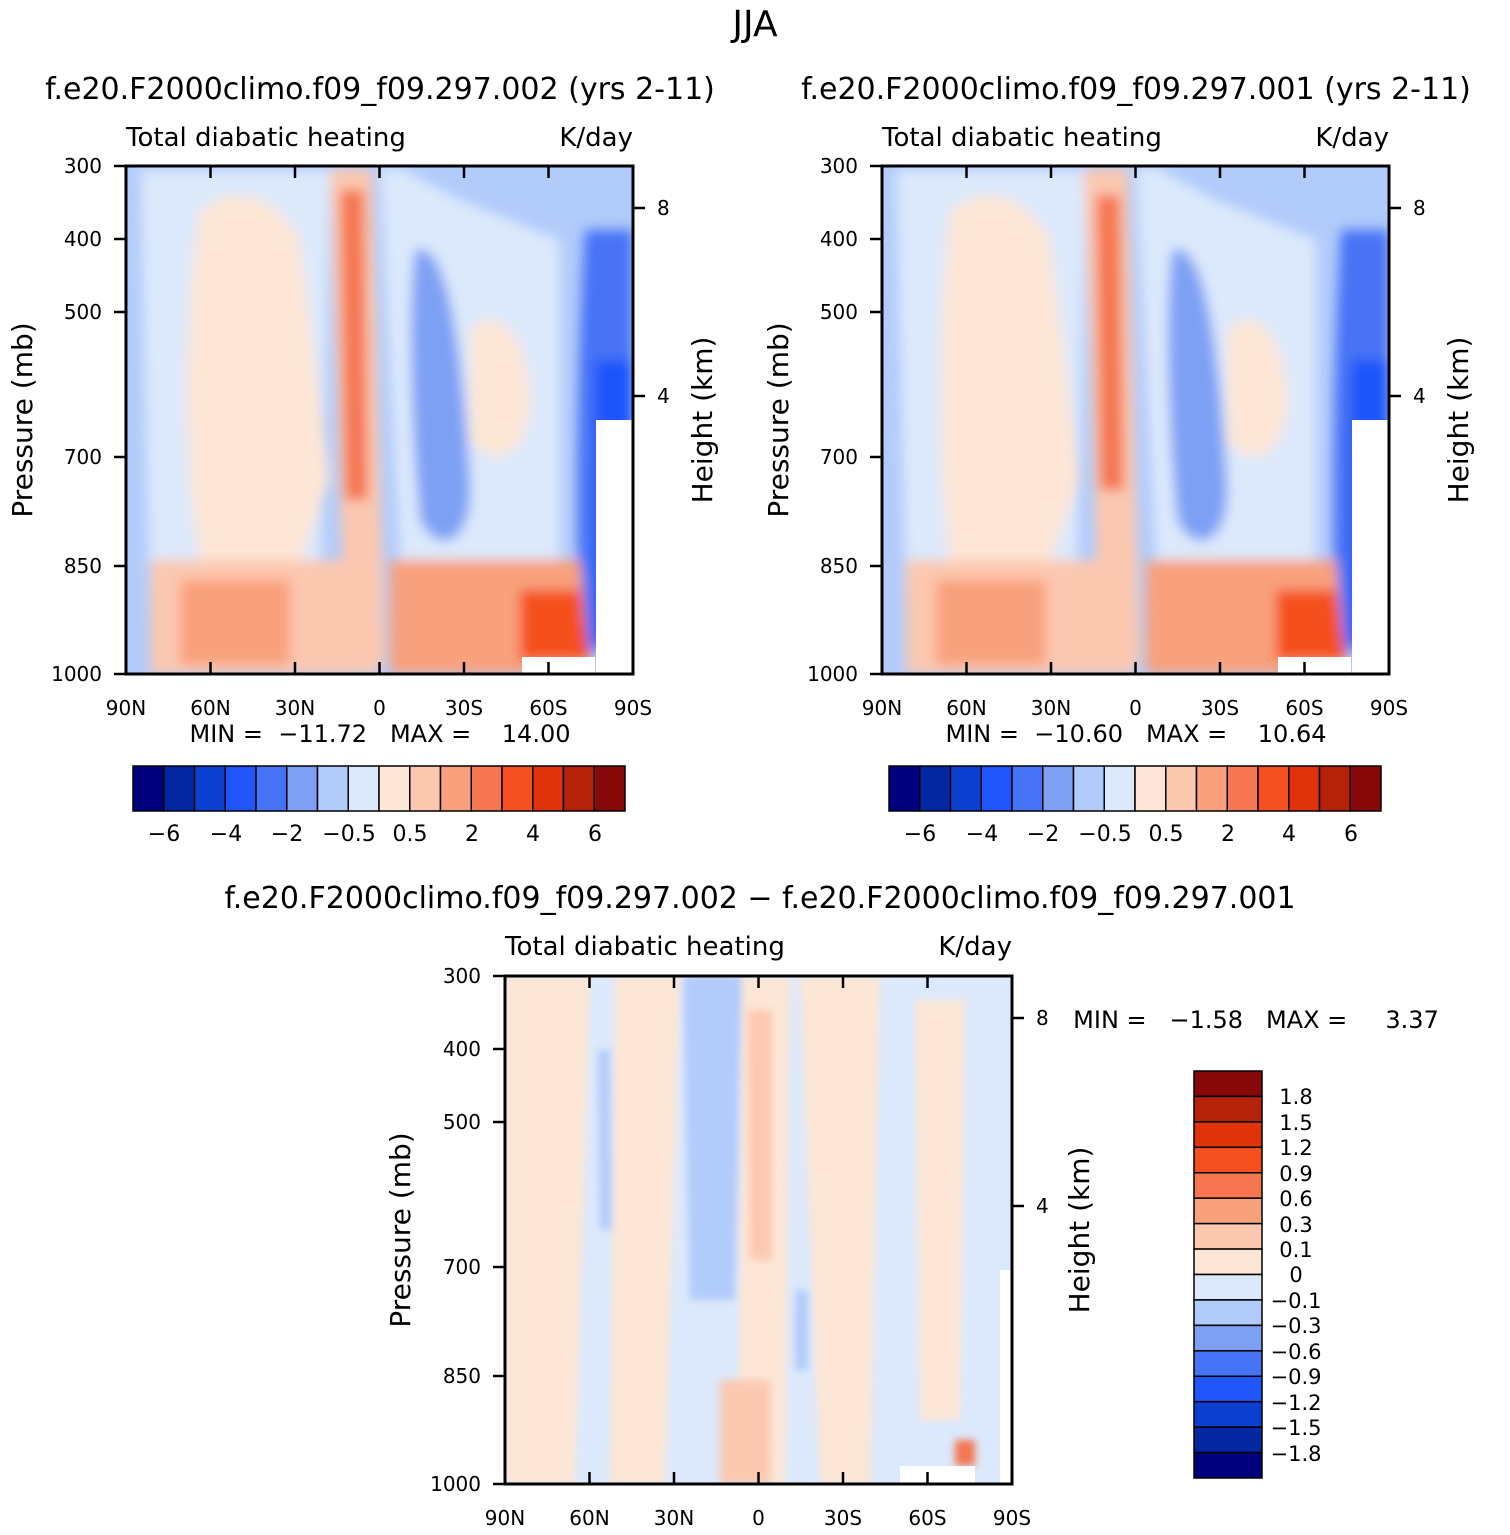 The width and height of the screenshot is (1510, 1535). I want to click on panel-3-ytick: 700, so click(462, 1267).